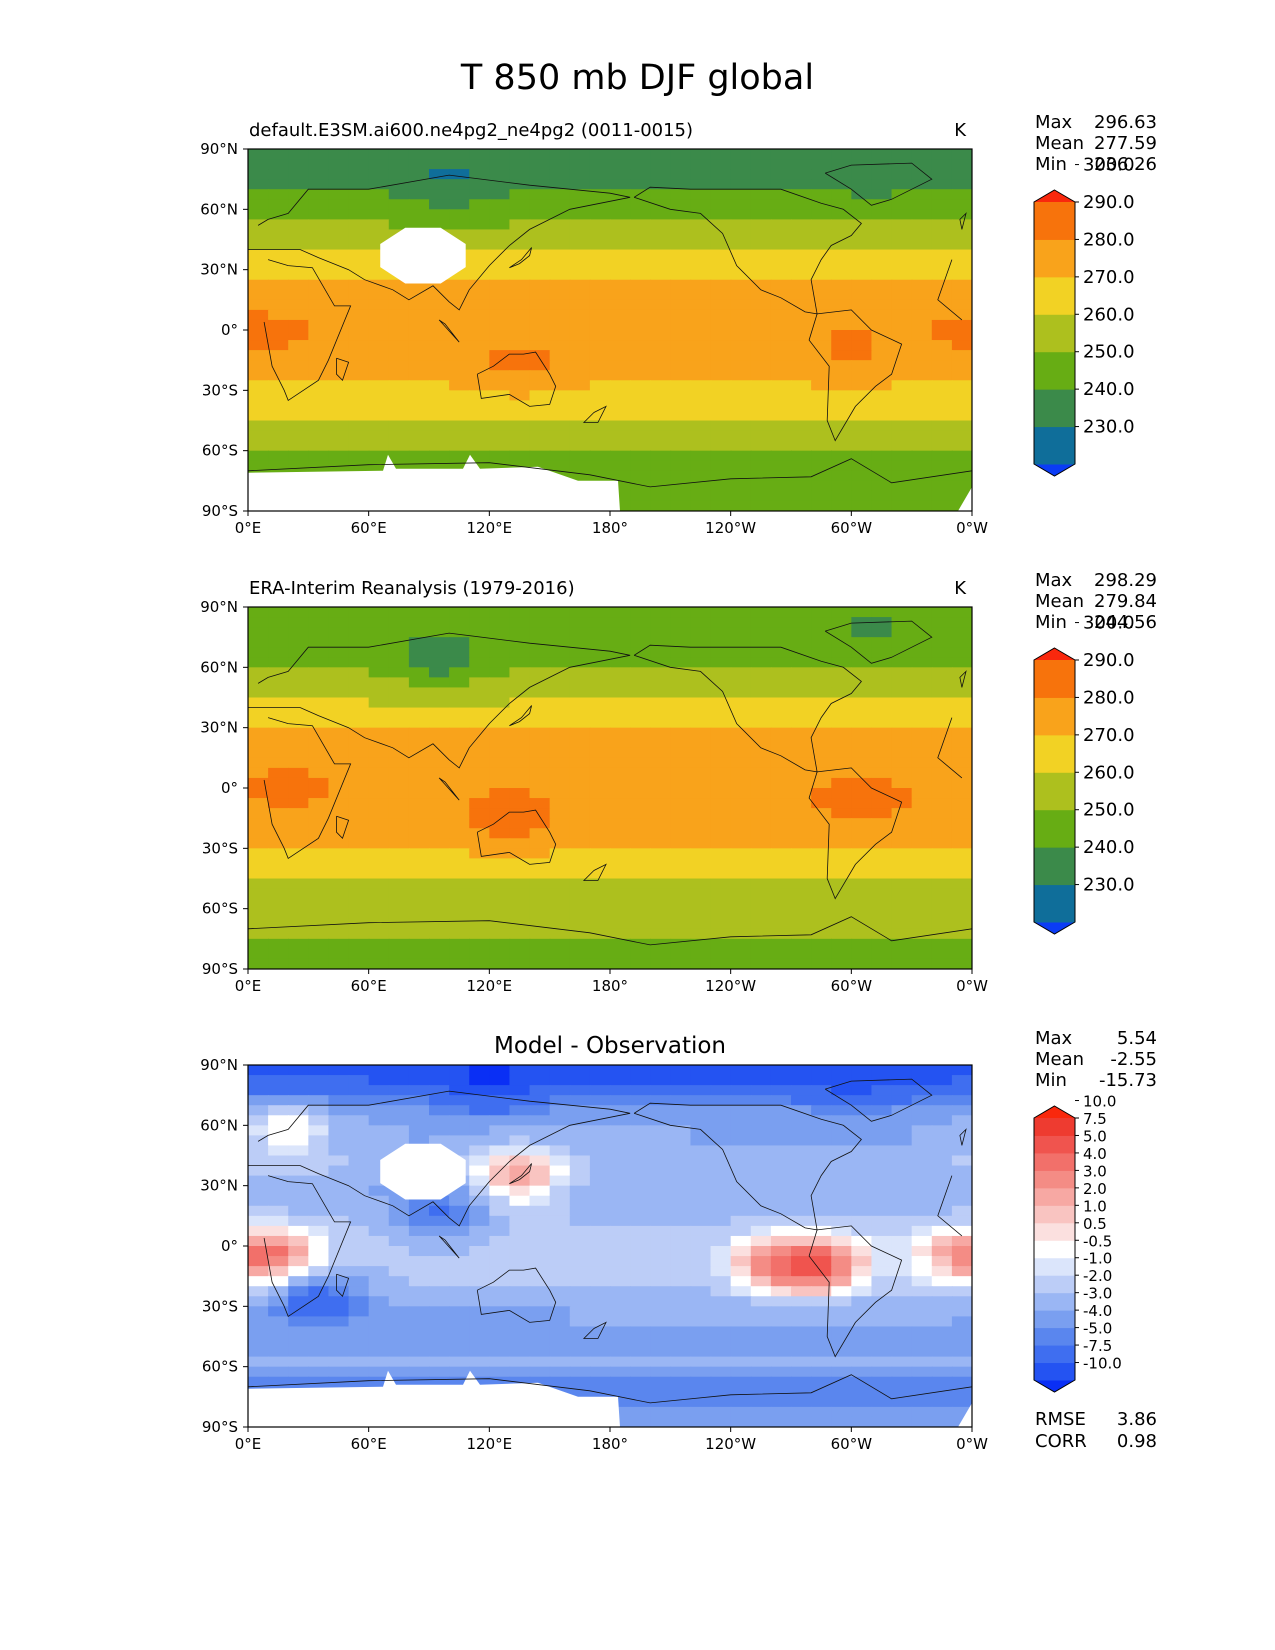  What do you see at coordinates (1125, 164) in the screenshot?
I see `stat-value: 236.26` at bounding box center [1125, 164].